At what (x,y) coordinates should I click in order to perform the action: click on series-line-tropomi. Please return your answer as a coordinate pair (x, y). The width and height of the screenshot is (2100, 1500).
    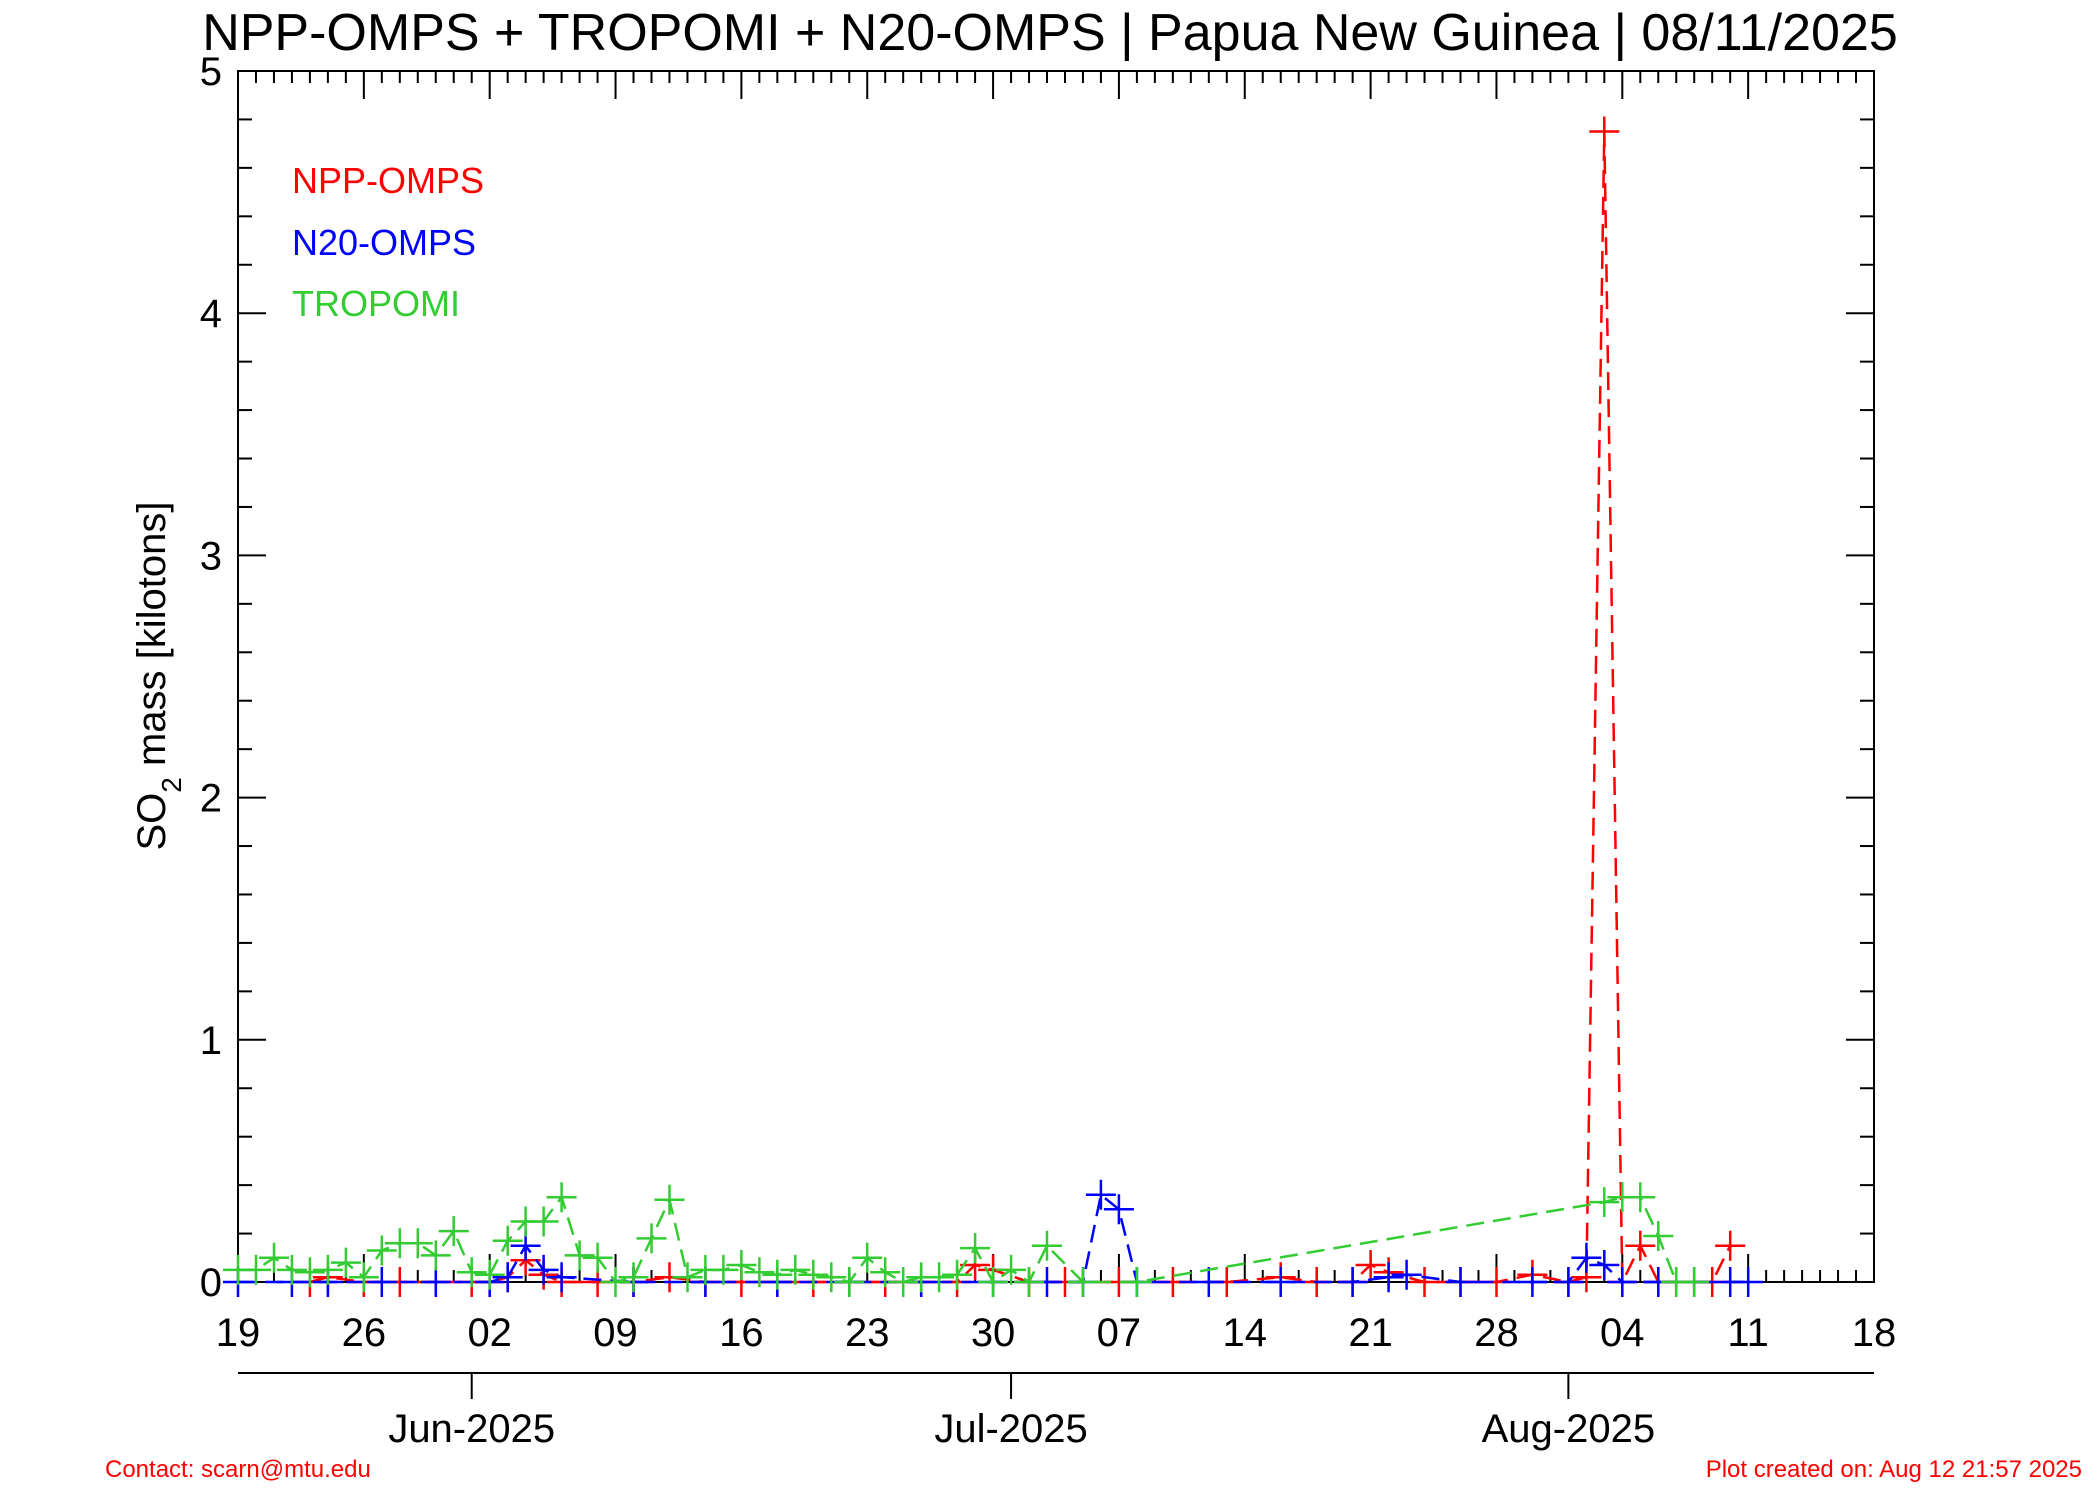
    Looking at the image, I should click on (966, 1239).